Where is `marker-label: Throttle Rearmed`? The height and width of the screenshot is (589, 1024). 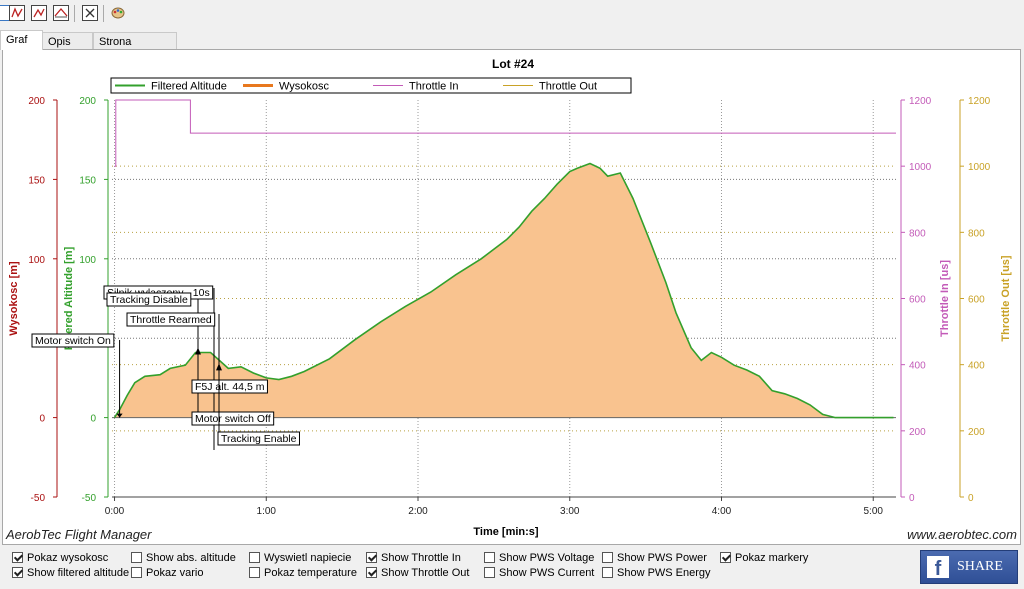
marker-label: Throttle Rearmed is located at coordinates (171, 320).